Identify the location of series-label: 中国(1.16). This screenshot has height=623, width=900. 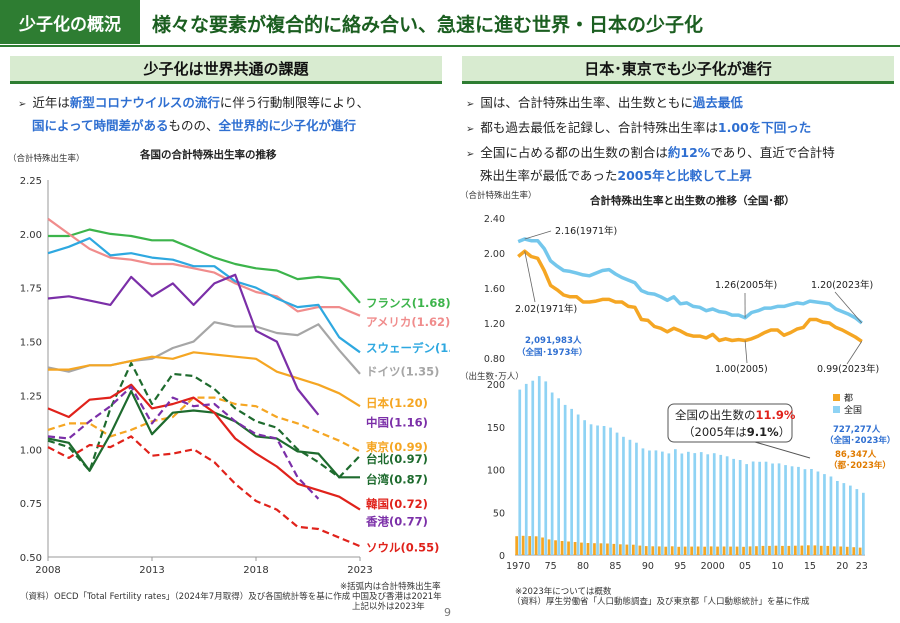
(397, 422).